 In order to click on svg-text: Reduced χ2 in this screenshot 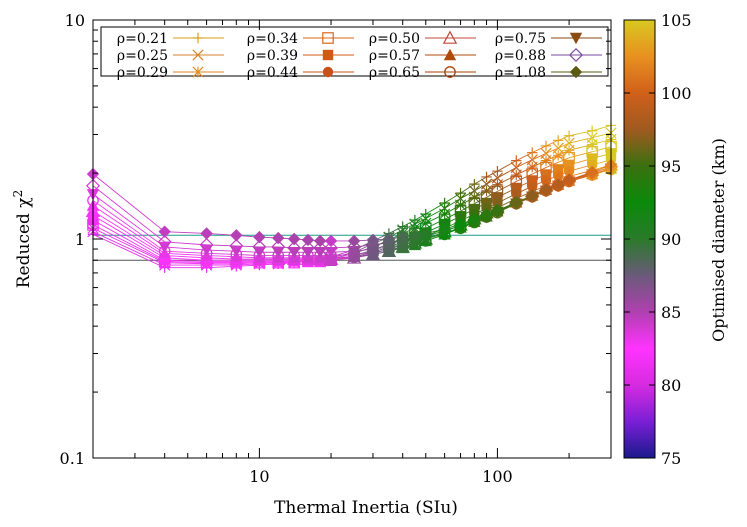, I will do `click(22, 239)`.